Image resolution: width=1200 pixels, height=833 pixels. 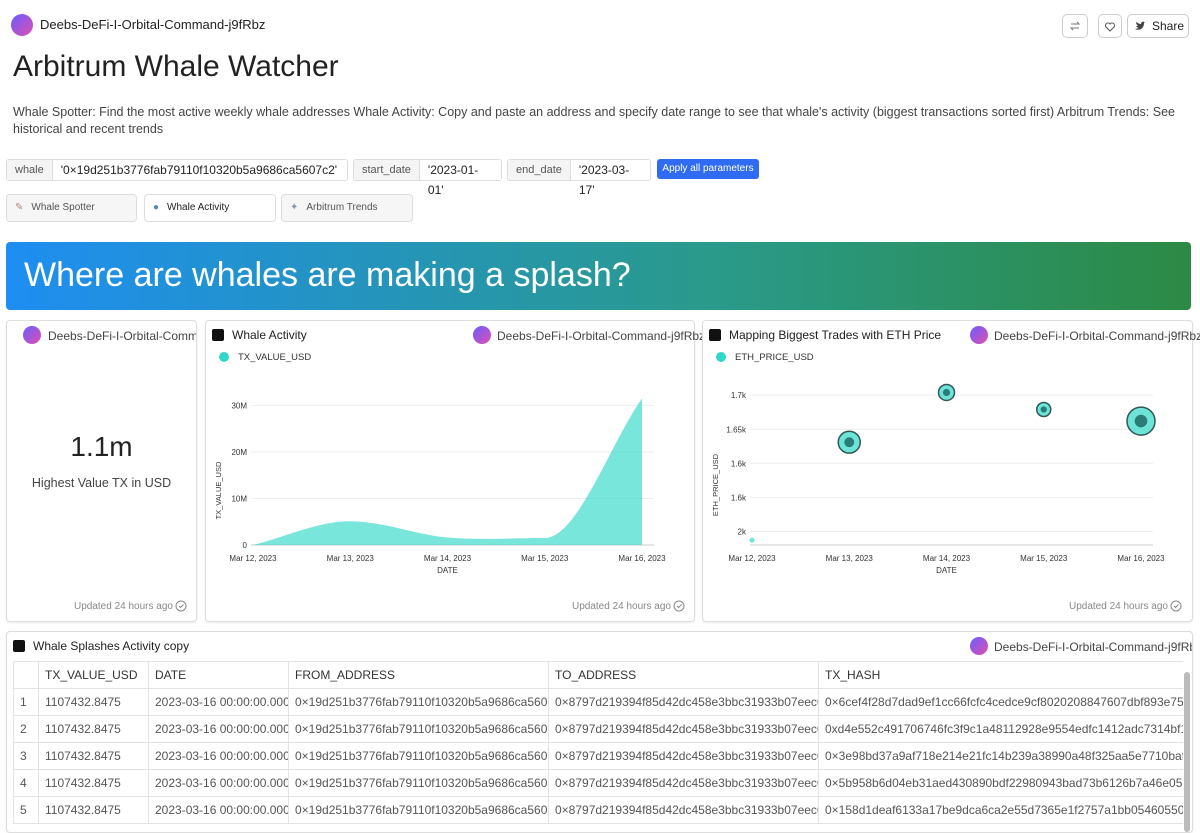 What do you see at coordinates (835, 335) in the screenshot?
I see `chart-title: Mapping Biggest Trades with ETH Price` at bounding box center [835, 335].